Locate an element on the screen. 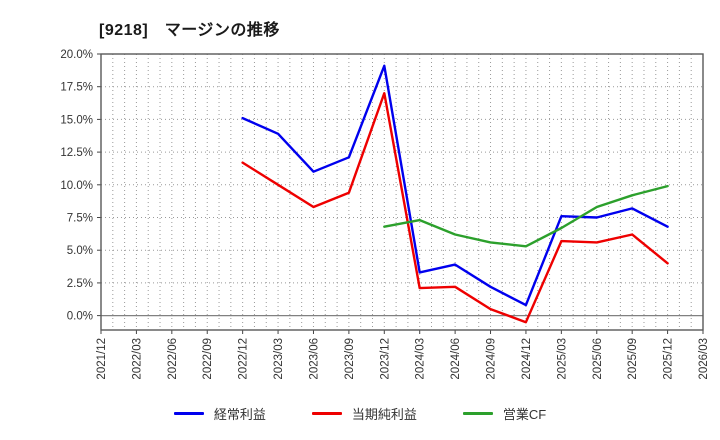 The width and height of the screenshot is (720, 440). legend-item-operating-cf: 営業CF is located at coordinates (504, 413).